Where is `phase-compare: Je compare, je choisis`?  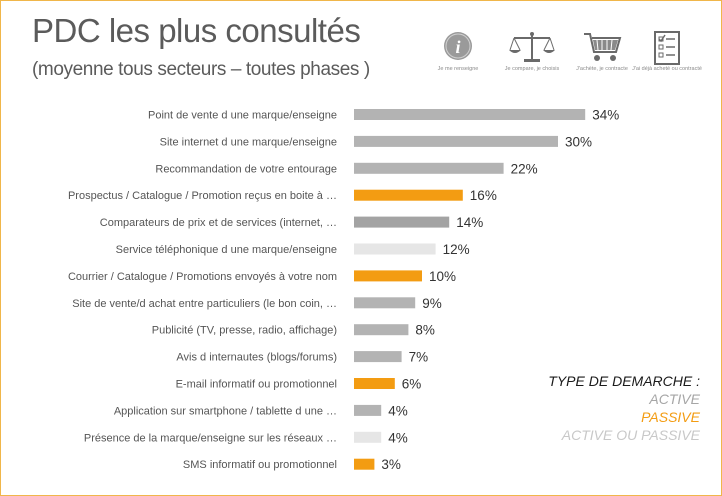
phase-compare: Je compare, je choisis is located at coordinates (532, 55).